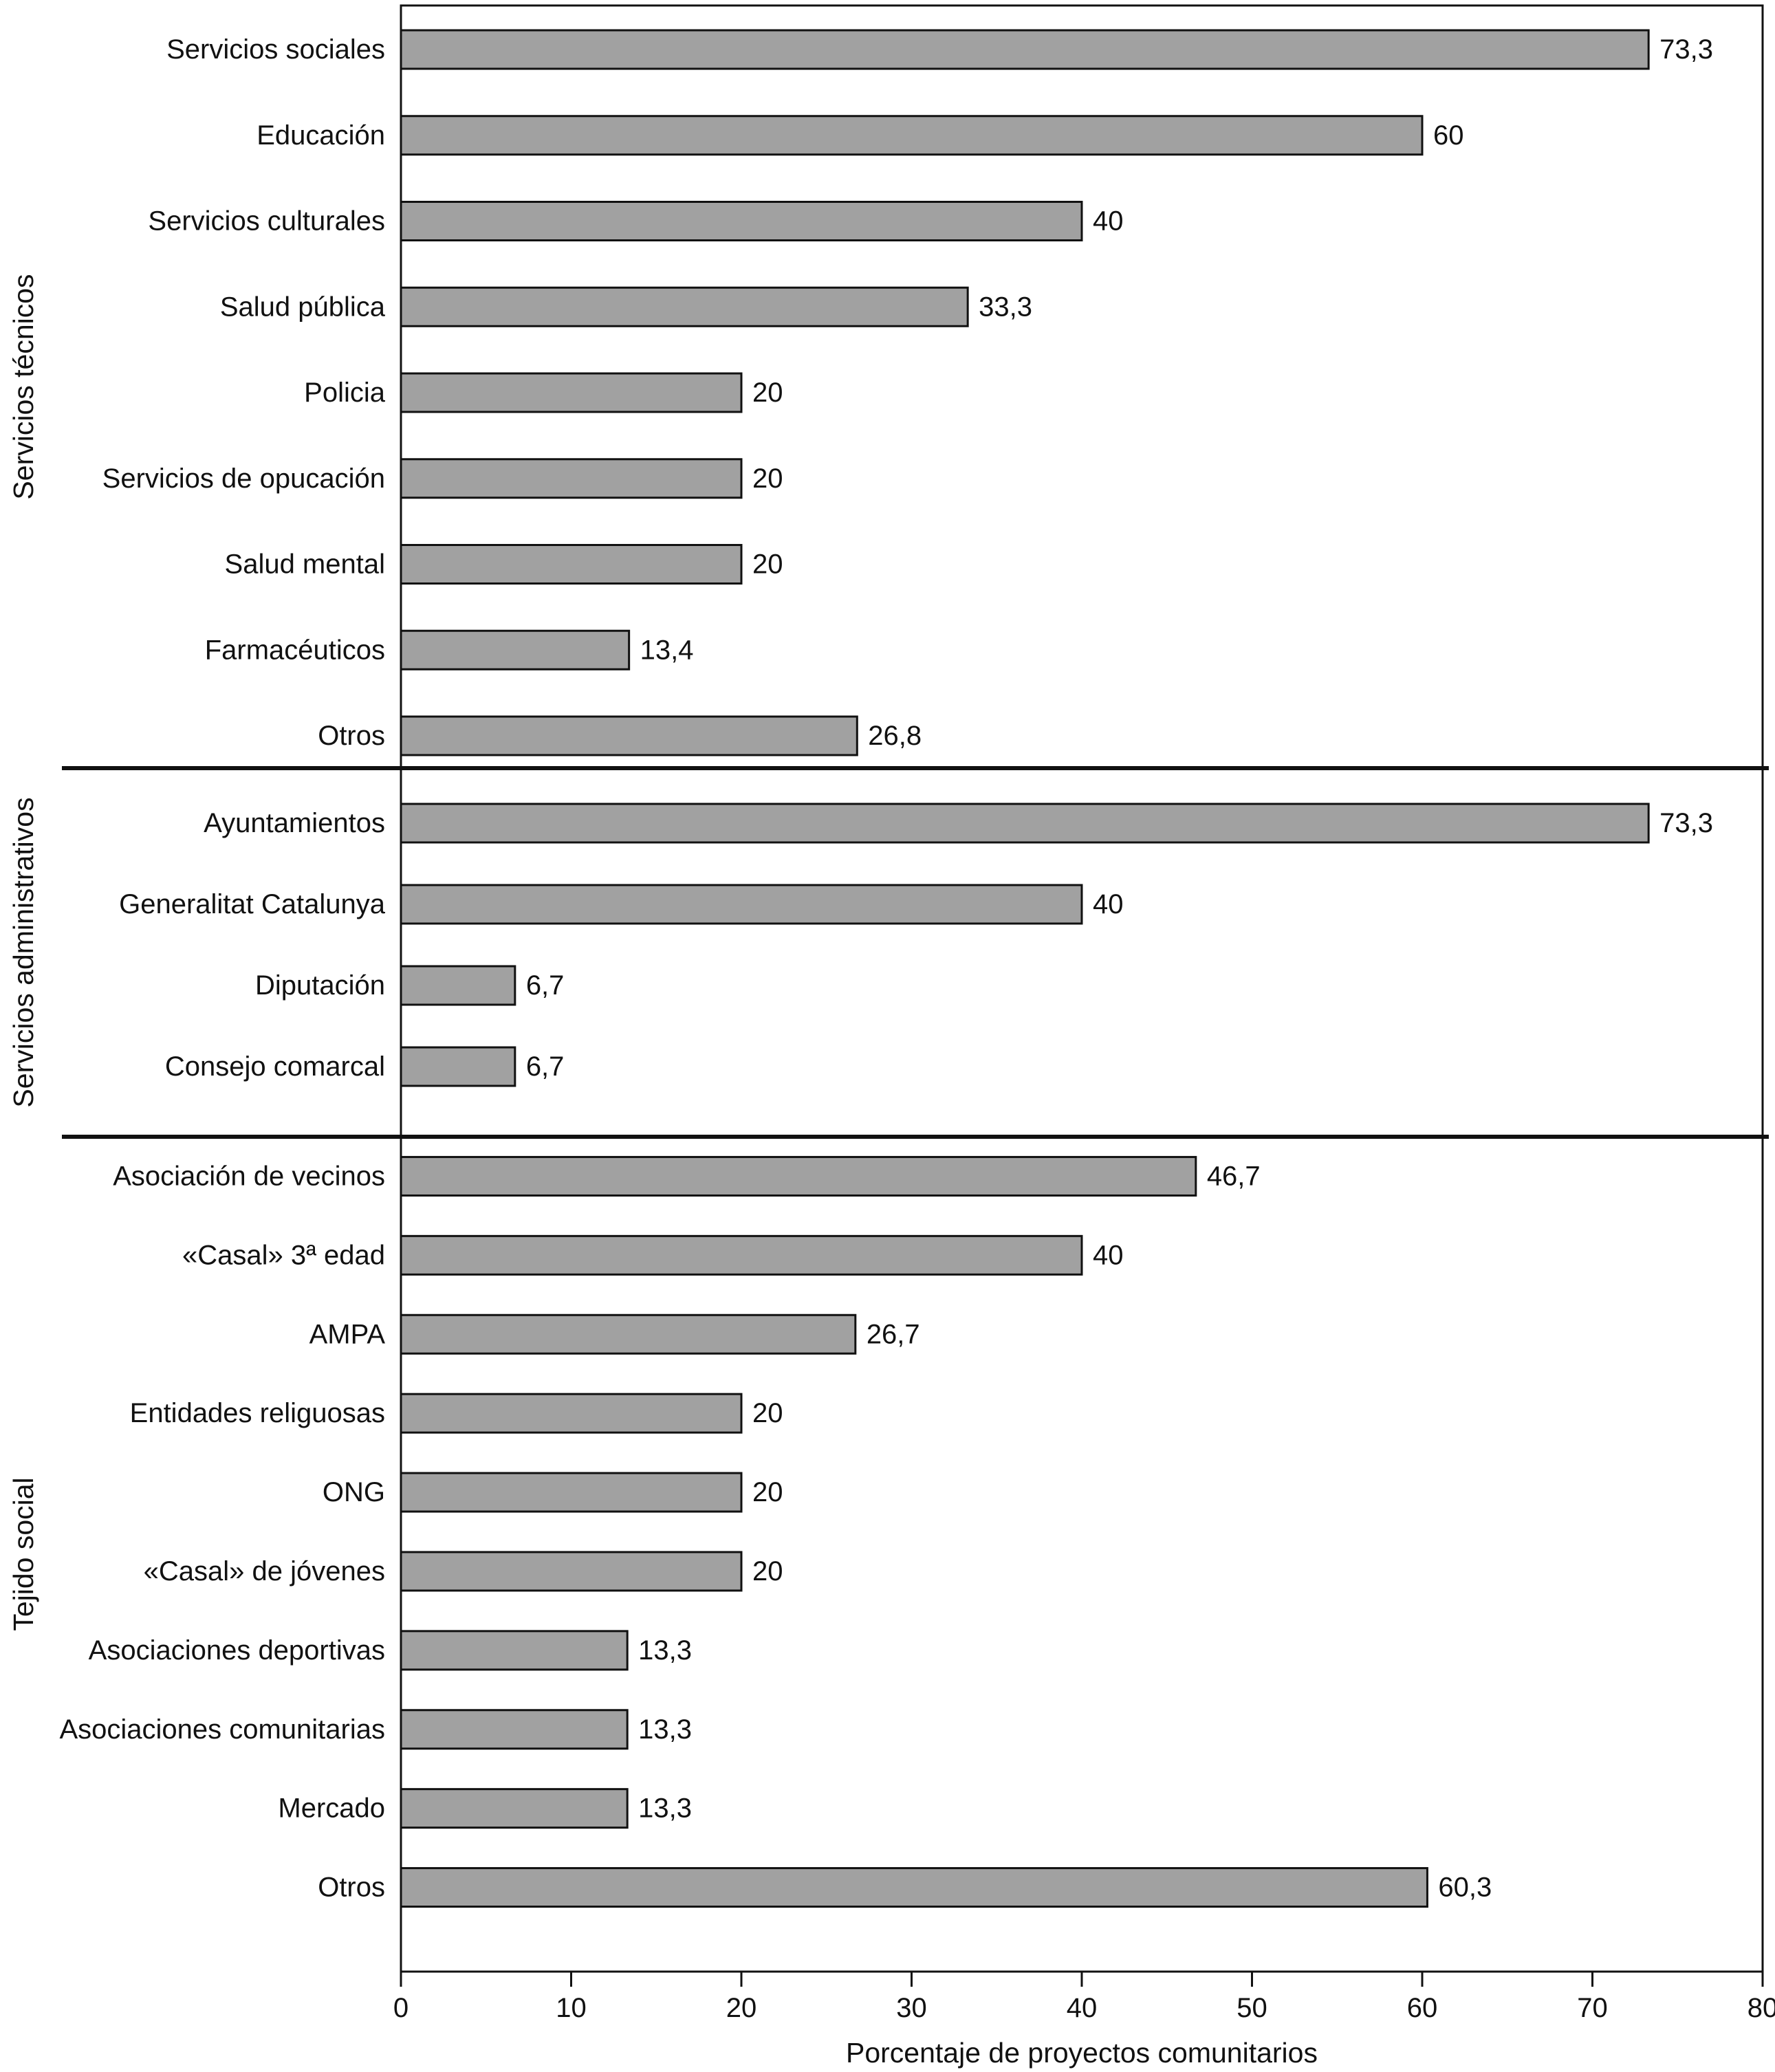 This screenshot has width=1775, height=2072. What do you see at coordinates (305, 564) in the screenshot?
I see `category-label: Salud mental` at bounding box center [305, 564].